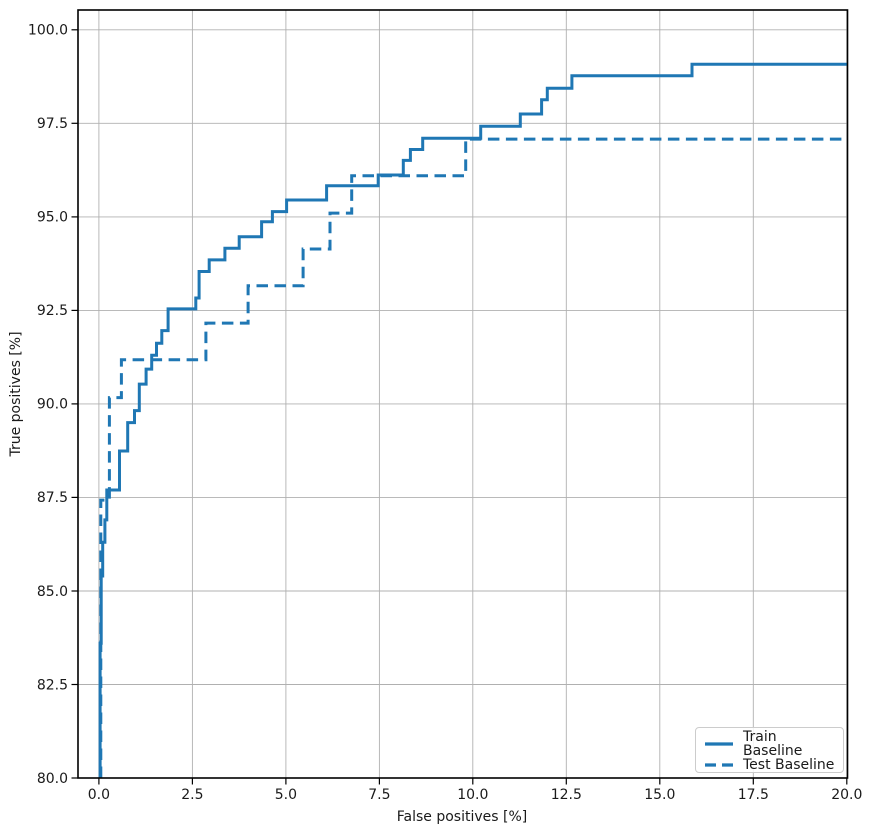 Image resolution: width=874 pixels, height=833 pixels. I want to click on y-tick-label: 85.0, so click(52, 592).